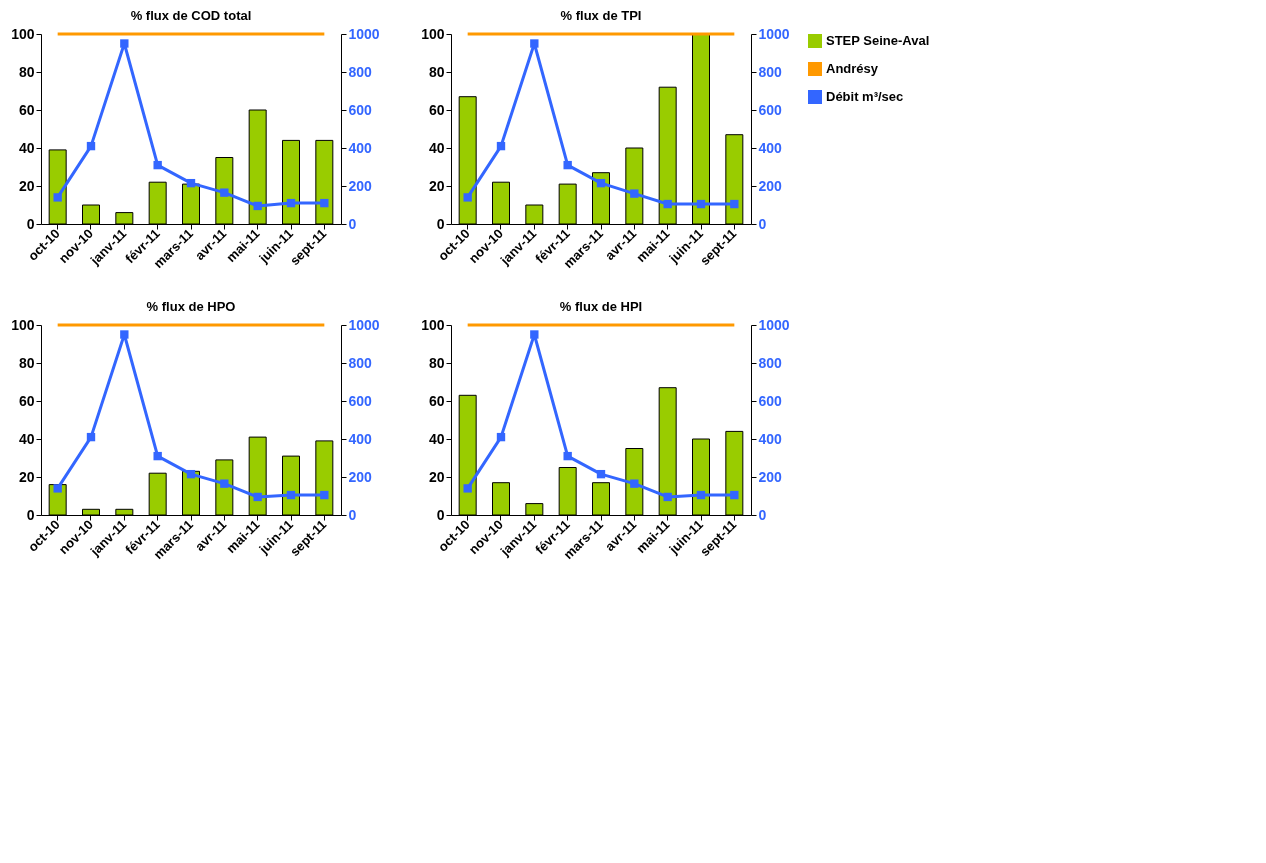  What do you see at coordinates (191, 306) in the screenshot?
I see `chart-title: % flux de HPO` at bounding box center [191, 306].